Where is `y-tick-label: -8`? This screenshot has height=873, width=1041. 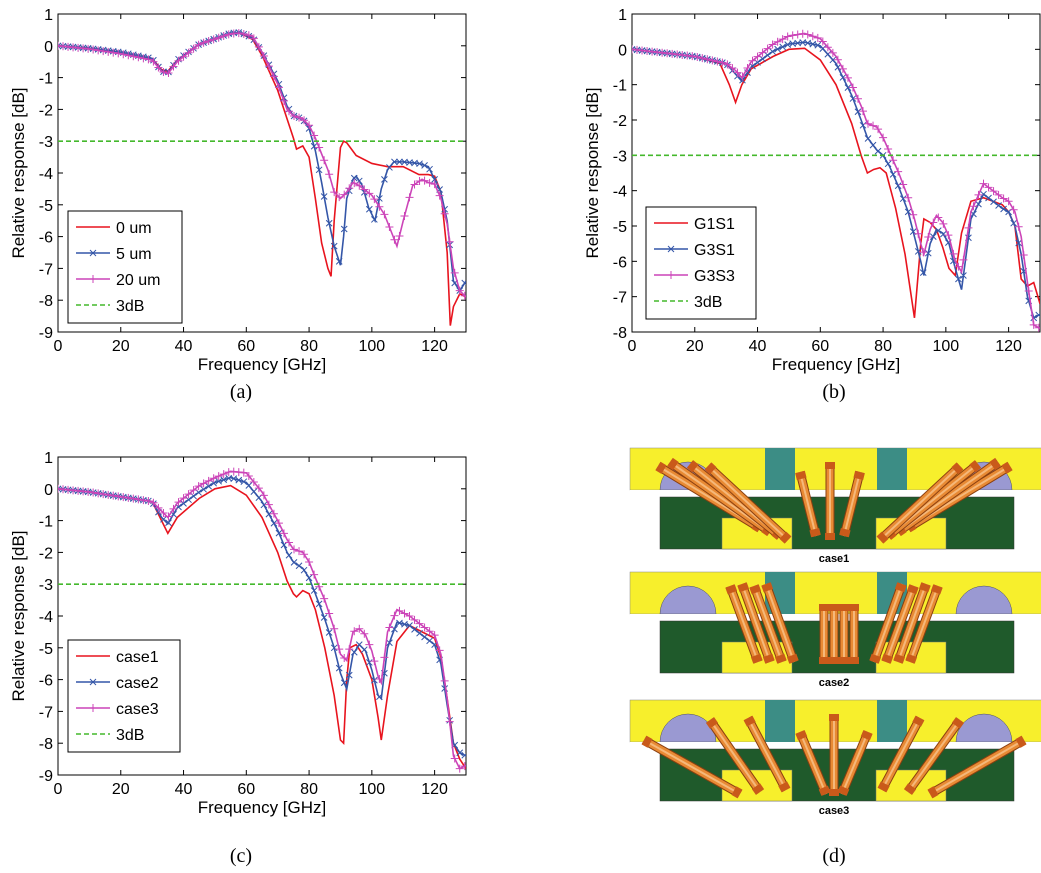 y-tick-label: -8 is located at coordinates (46, 744).